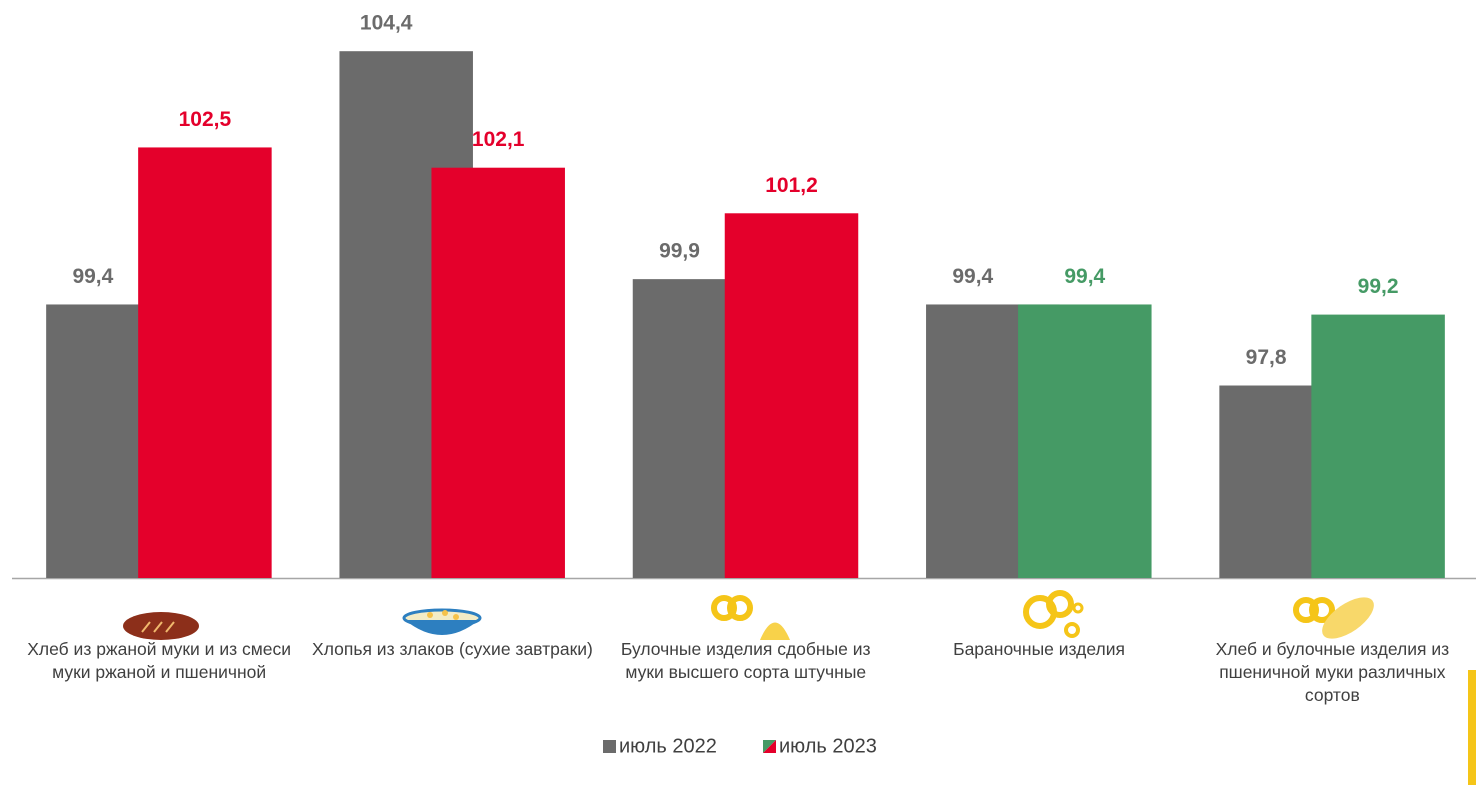  What do you see at coordinates (1333, 618) in the screenshot?
I see `icon-pretzel-loaf` at bounding box center [1333, 618].